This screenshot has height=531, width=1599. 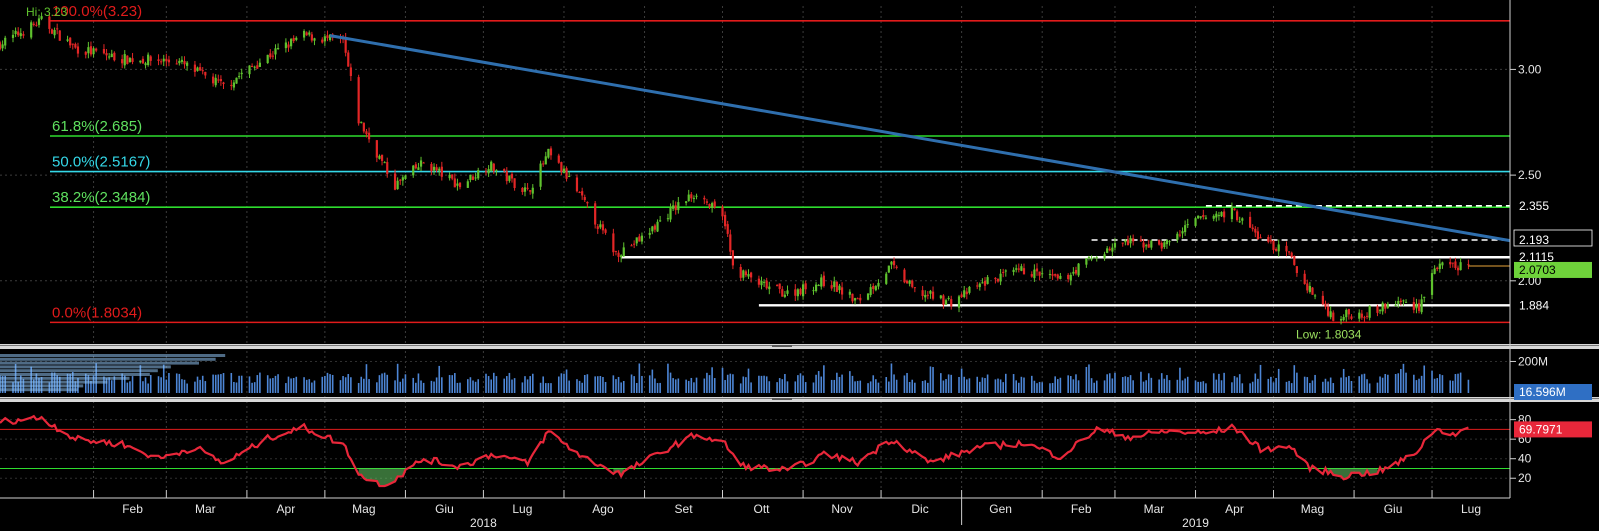 I want to click on x-tick-label: Mar, so click(x=1154, y=509).